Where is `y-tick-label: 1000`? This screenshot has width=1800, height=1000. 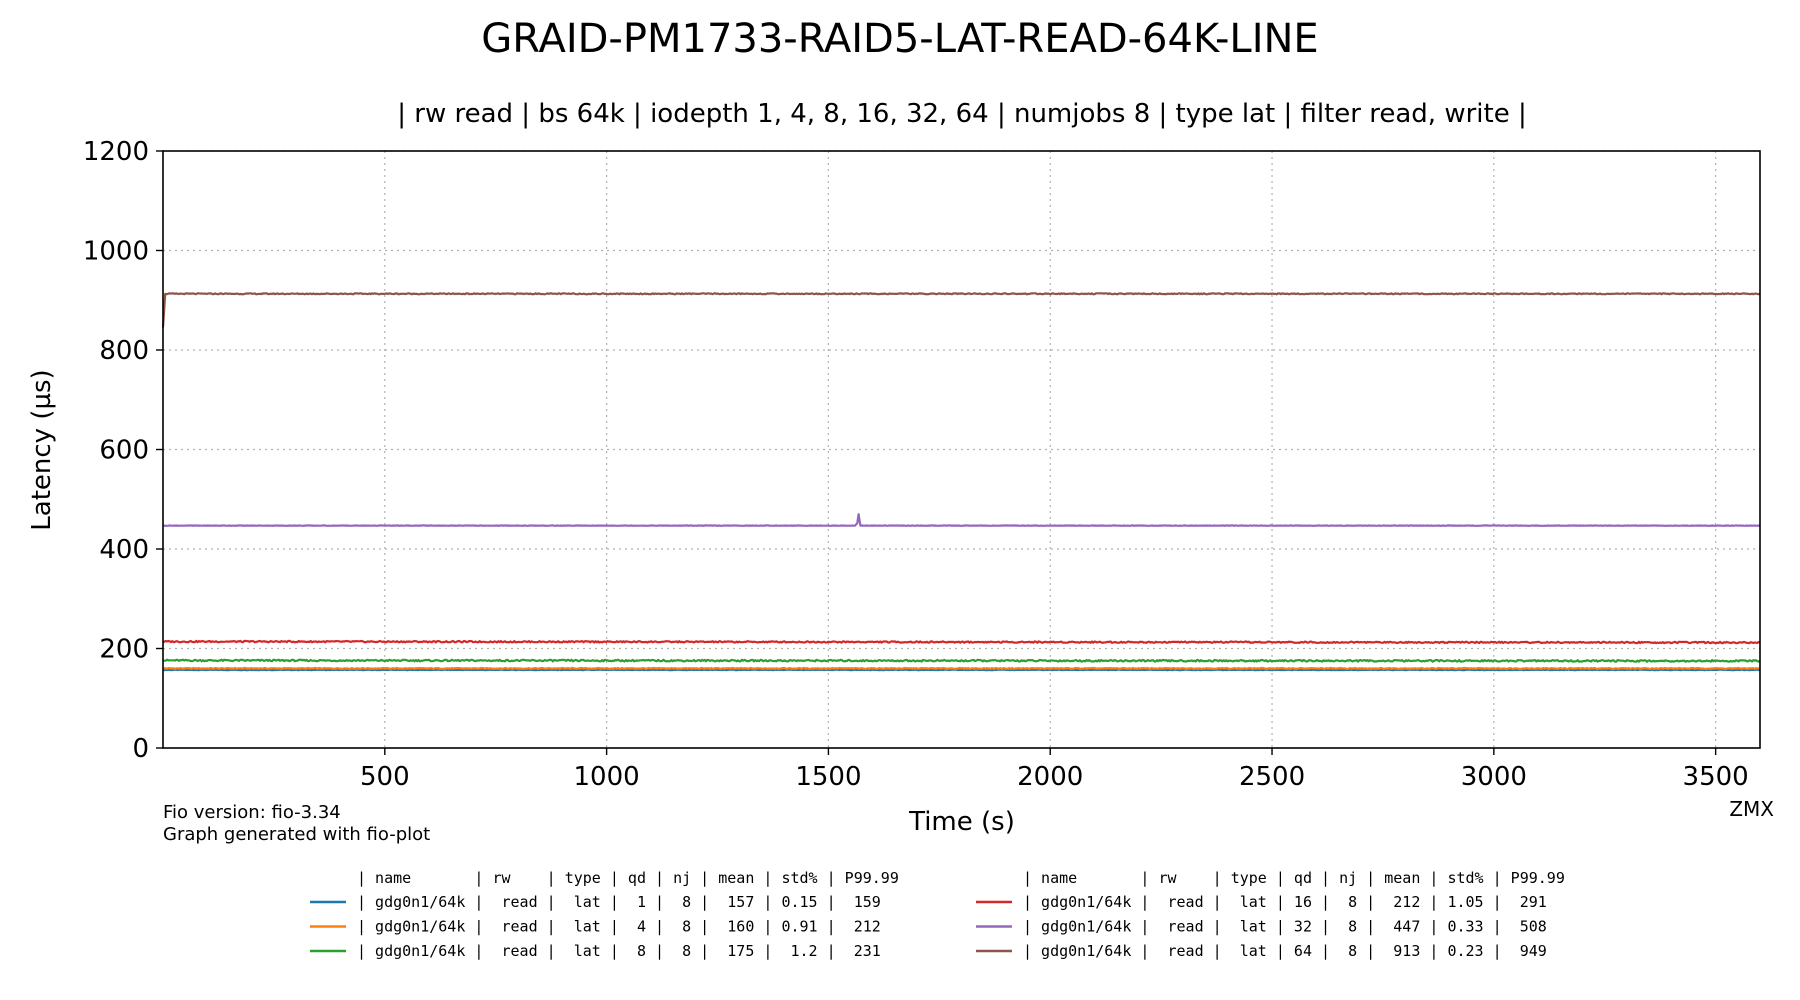 y-tick-label: 1000 is located at coordinates (116, 252).